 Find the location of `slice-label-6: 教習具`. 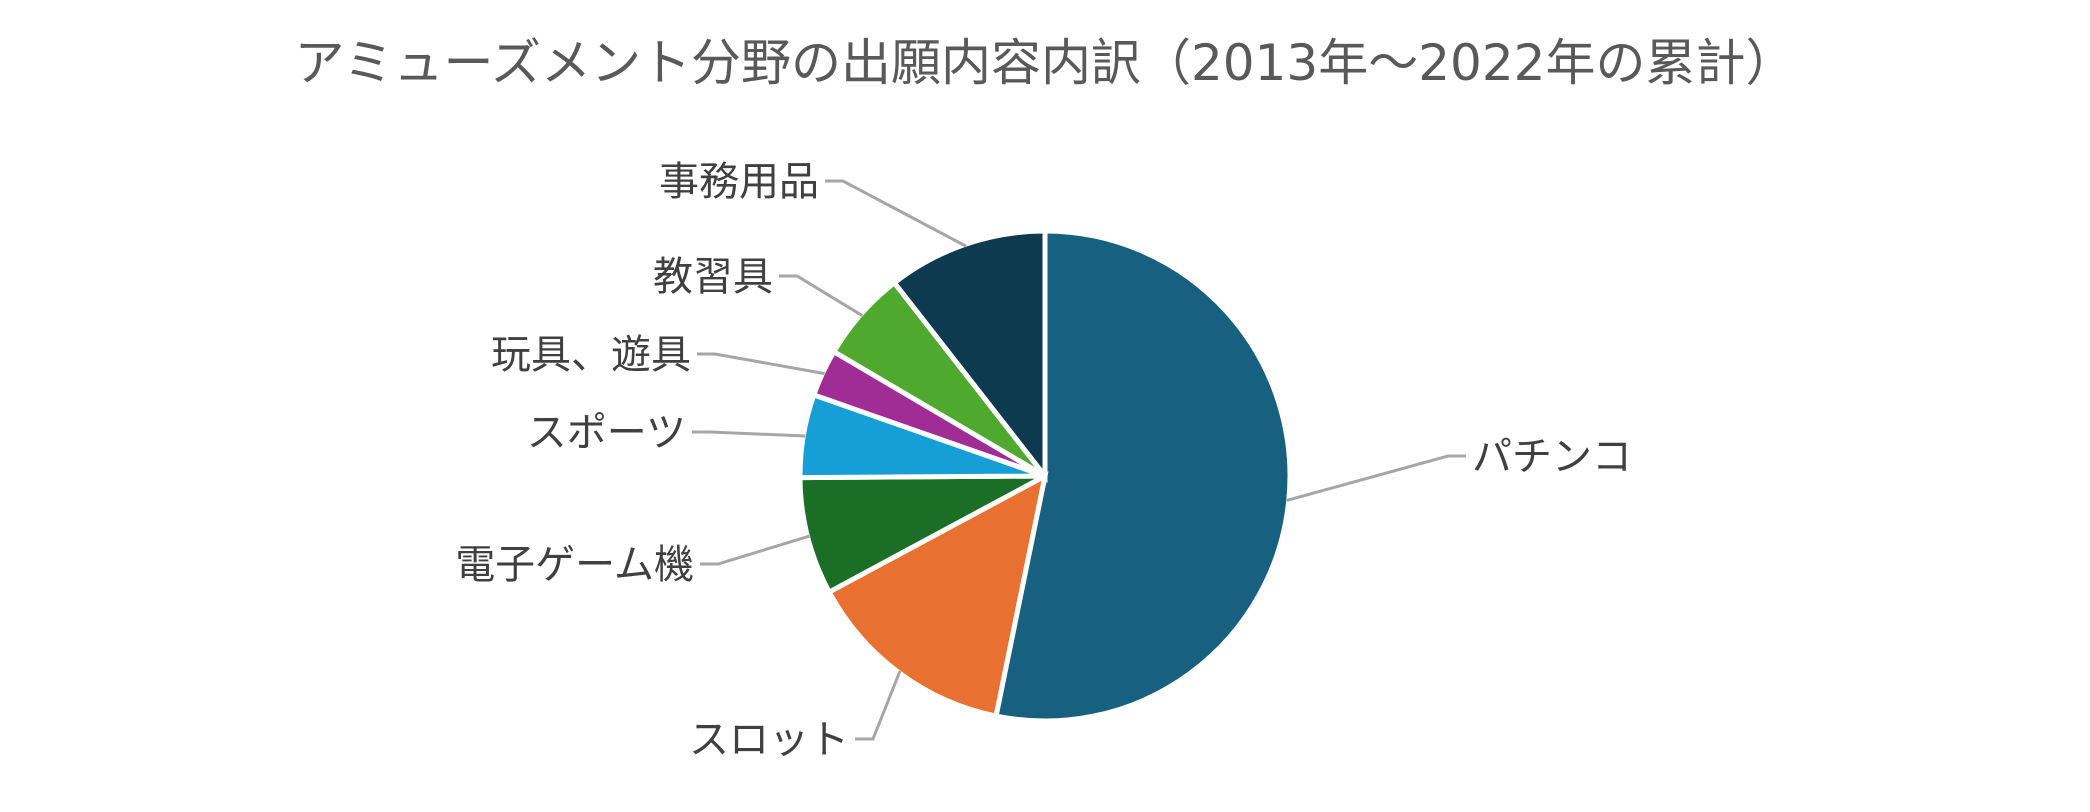

slice-label-6: 教習具 is located at coordinates (713, 277).